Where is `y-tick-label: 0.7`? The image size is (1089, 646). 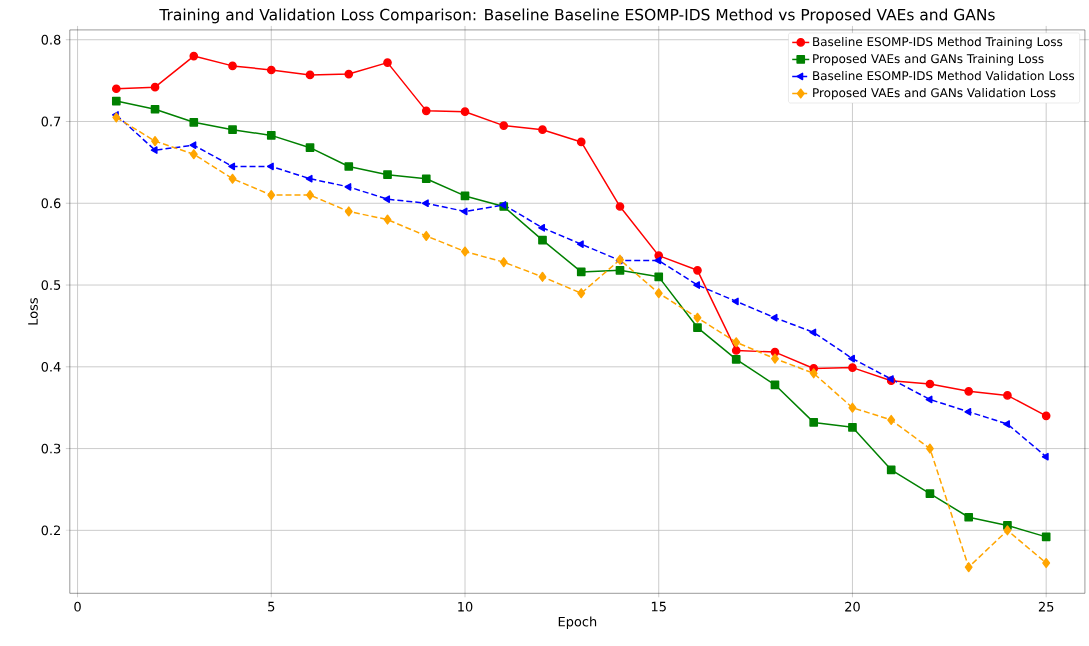
y-tick-label: 0.7 is located at coordinates (51, 121).